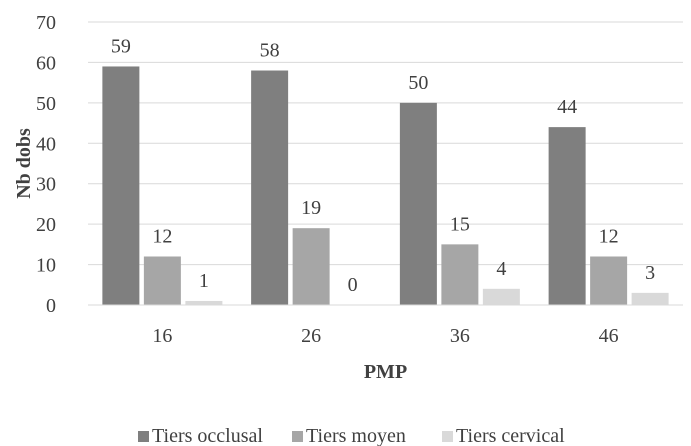  I want to click on x-axis-ticks: 16 26 36 46, so click(385, 336).